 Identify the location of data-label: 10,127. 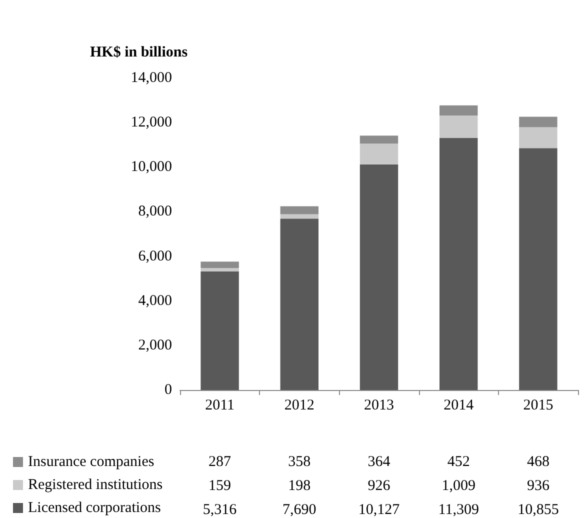
(379, 510).